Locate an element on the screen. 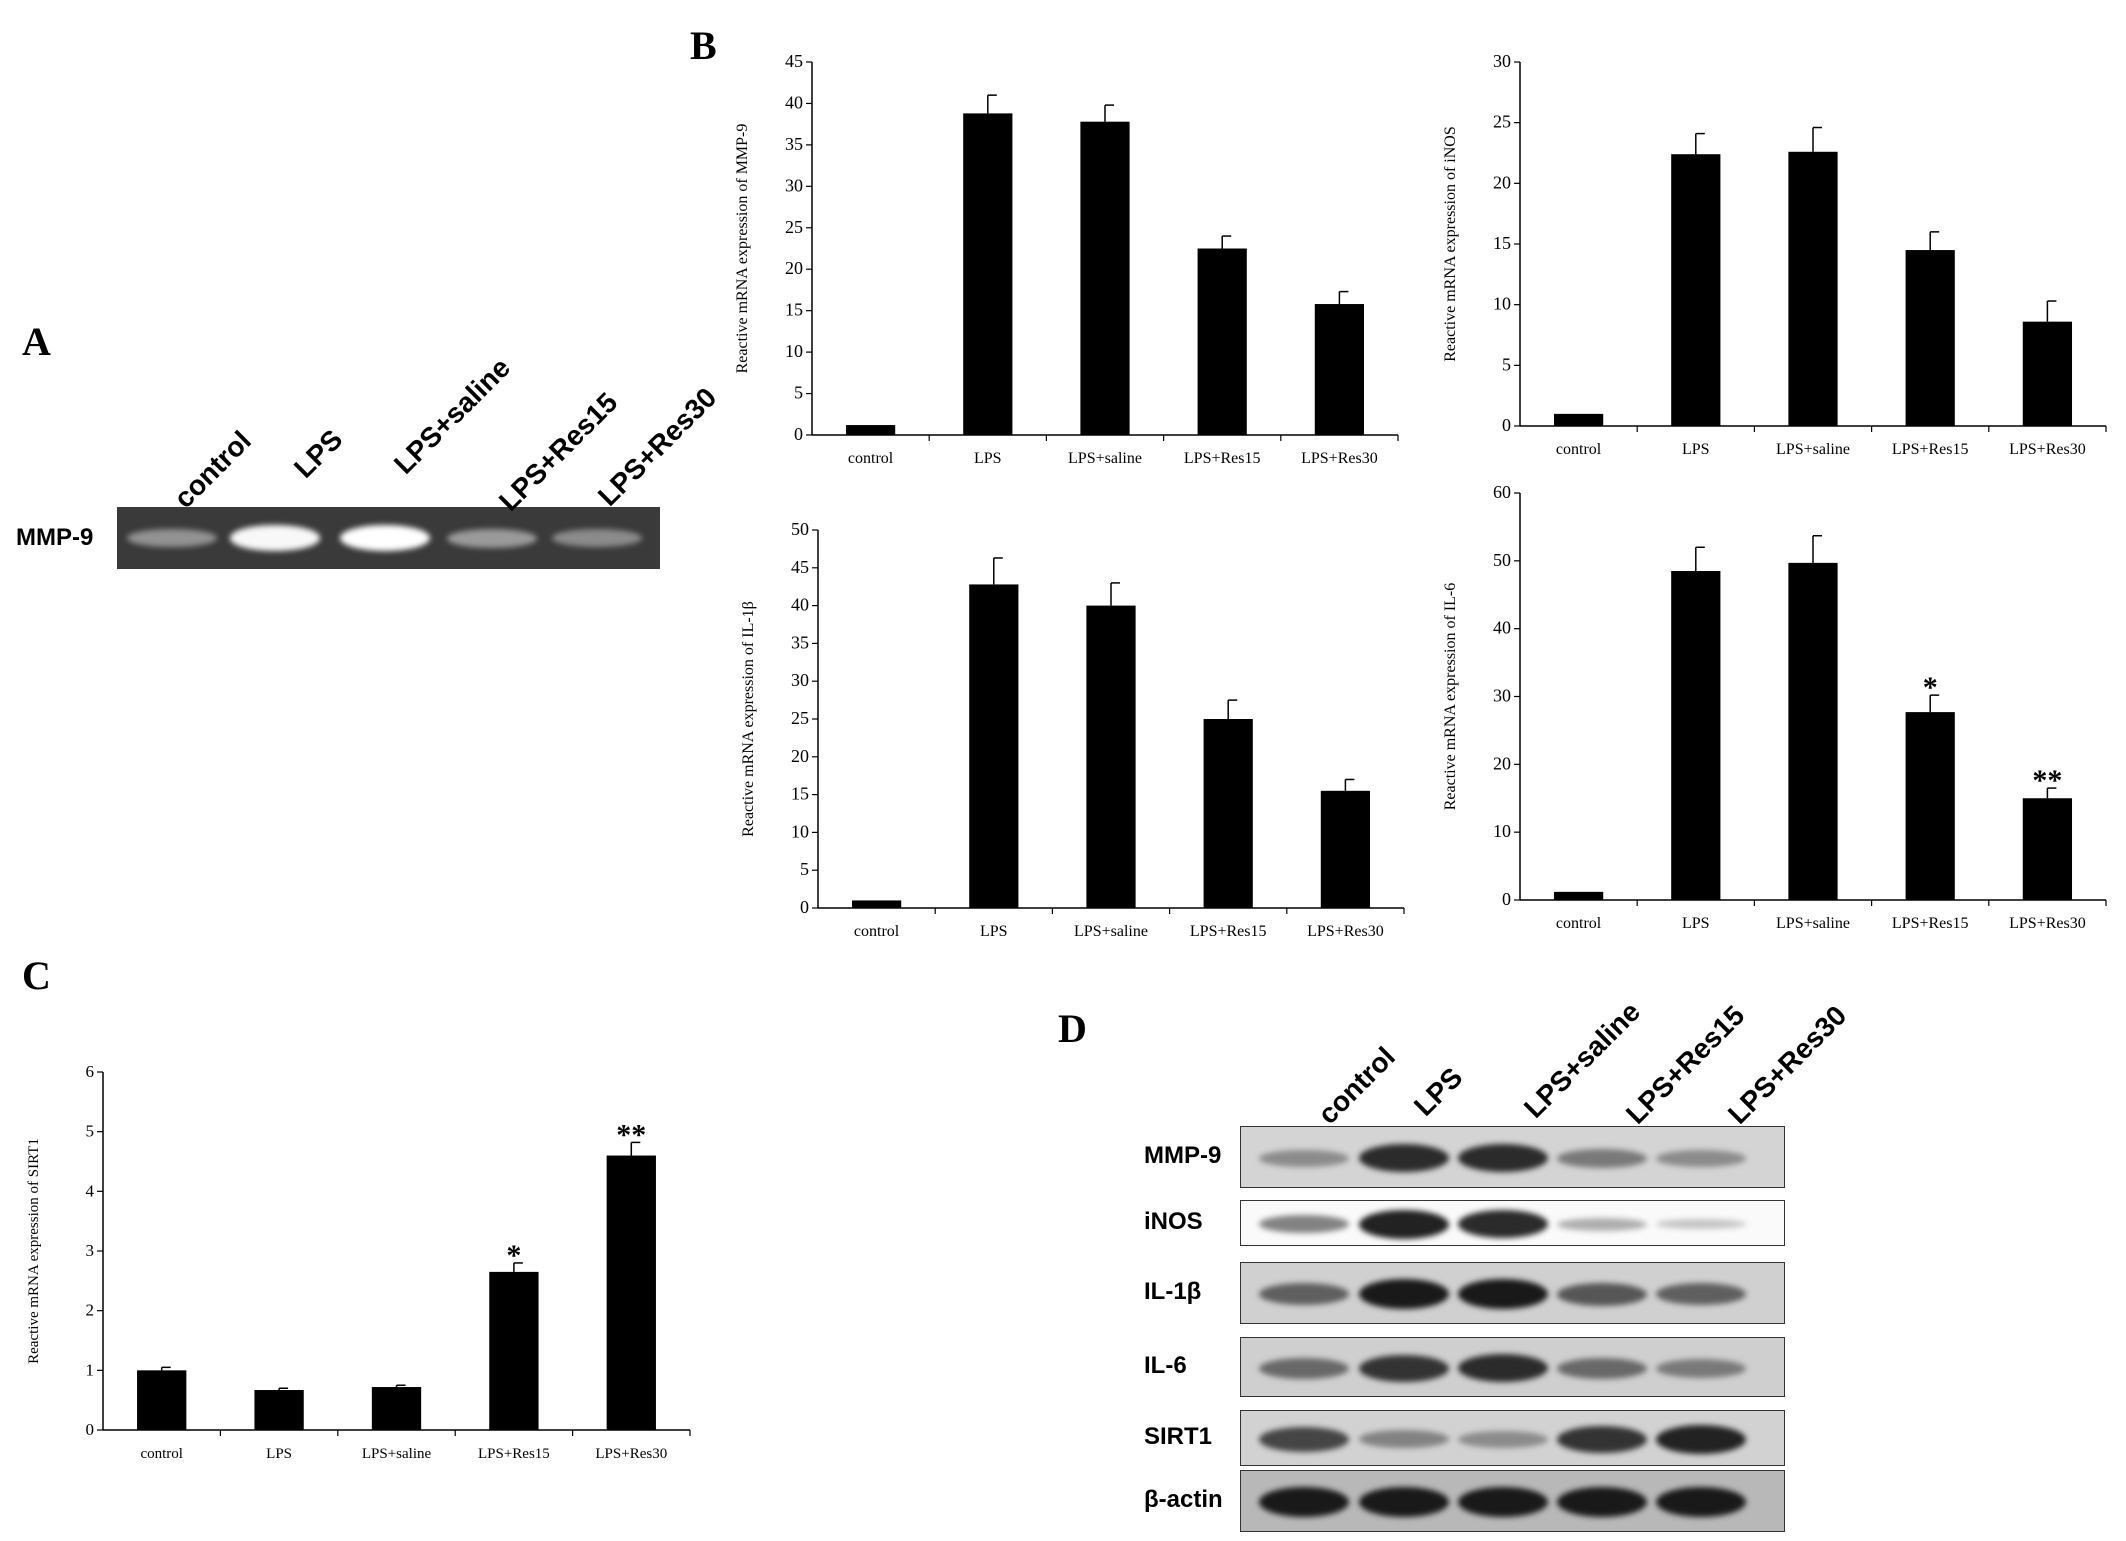  y-tick-label: 2 is located at coordinates (90, 1310).